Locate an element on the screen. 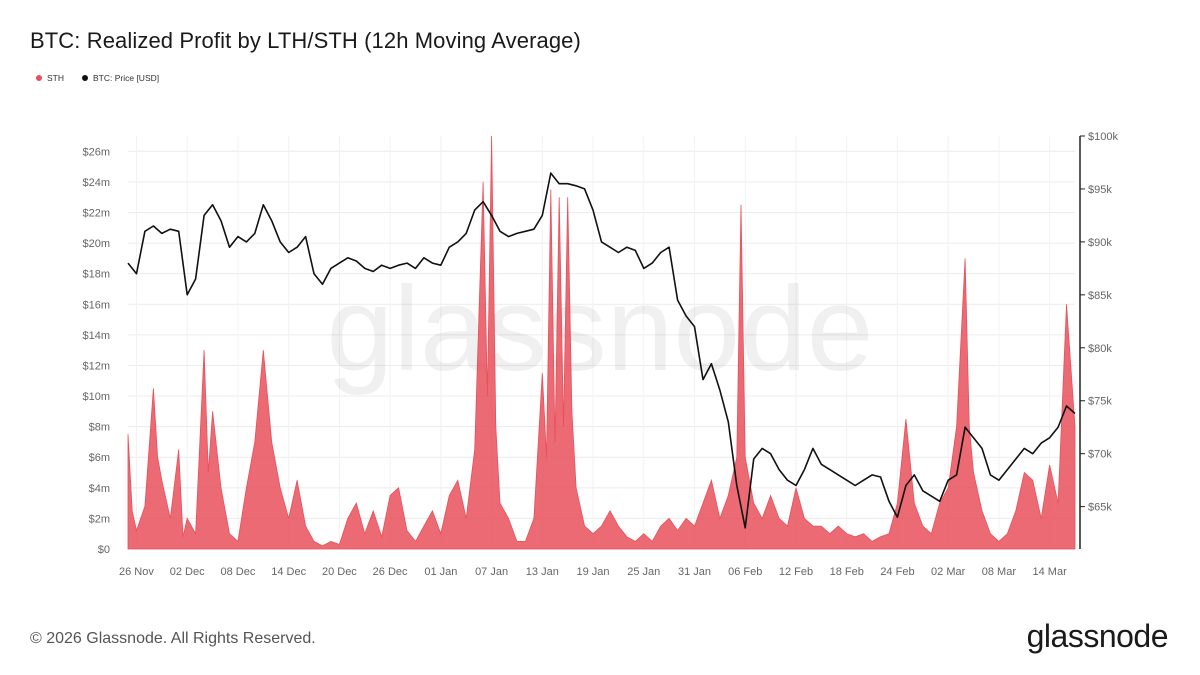 This screenshot has height=675, width=1200. y-left-tick-label: $4m is located at coordinates (99, 489).